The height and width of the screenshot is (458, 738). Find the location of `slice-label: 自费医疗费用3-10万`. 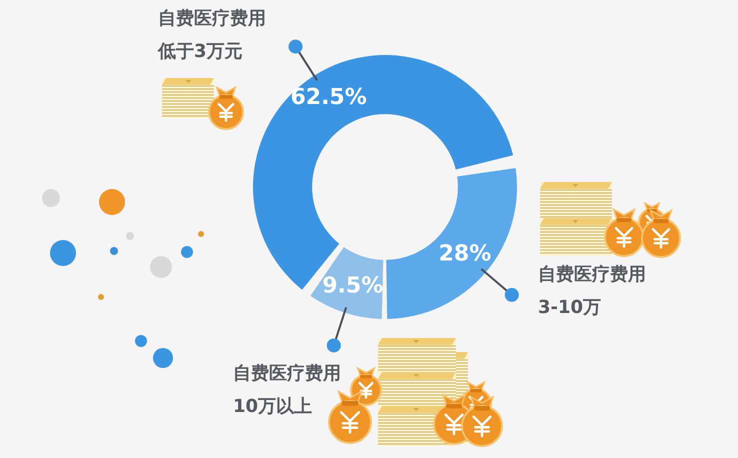

slice-label: 自费医疗费用3-10万 is located at coordinates (592, 291).